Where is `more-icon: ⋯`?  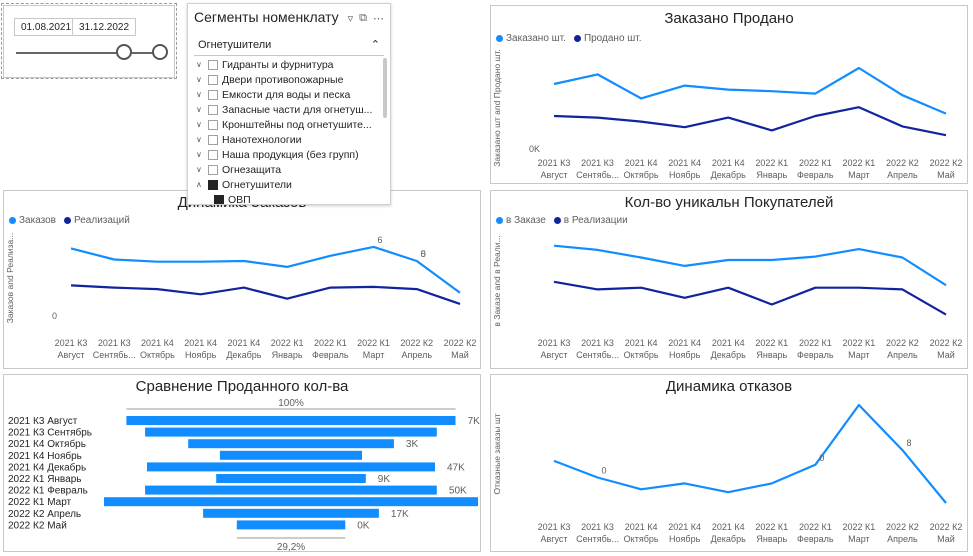 more-icon: ⋯ is located at coordinates (378, 19).